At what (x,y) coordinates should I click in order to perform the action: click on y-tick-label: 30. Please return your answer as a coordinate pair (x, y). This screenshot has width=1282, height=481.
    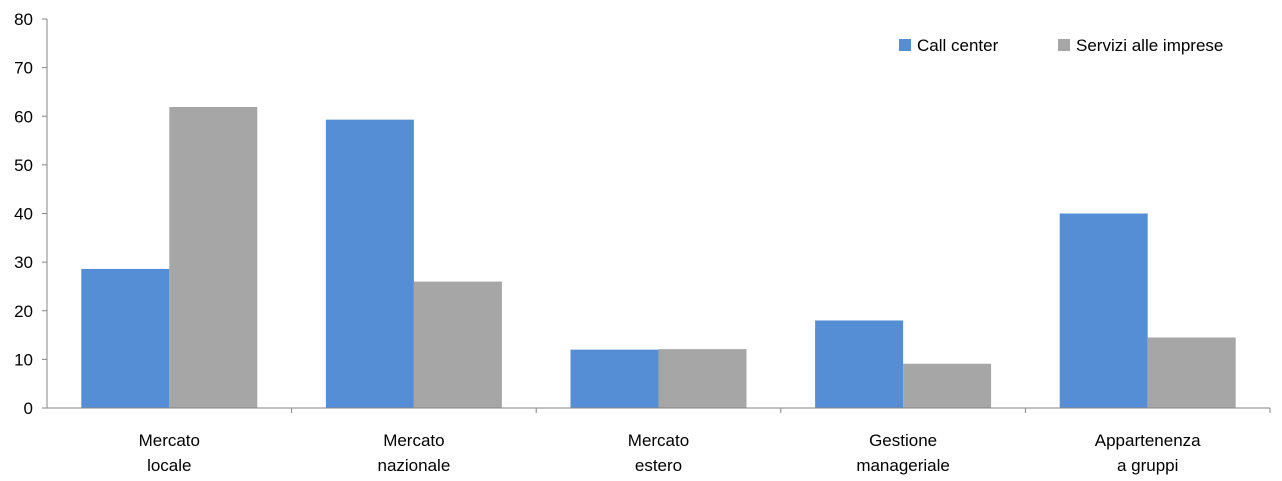
    Looking at the image, I should click on (23, 262).